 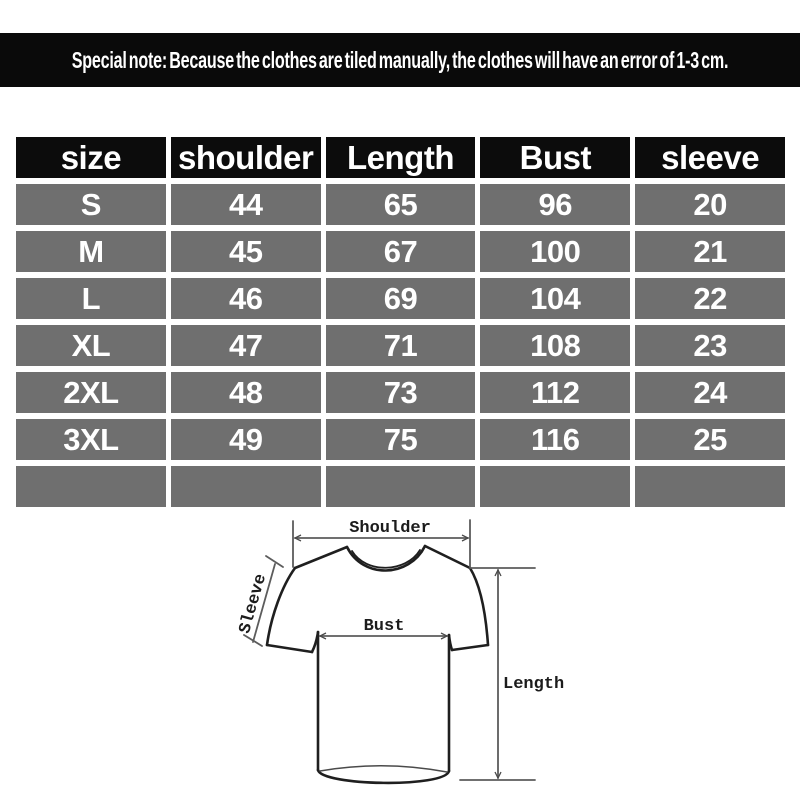 What do you see at coordinates (710, 251) in the screenshot?
I see `table-cell: 21` at bounding box center [710, 251].